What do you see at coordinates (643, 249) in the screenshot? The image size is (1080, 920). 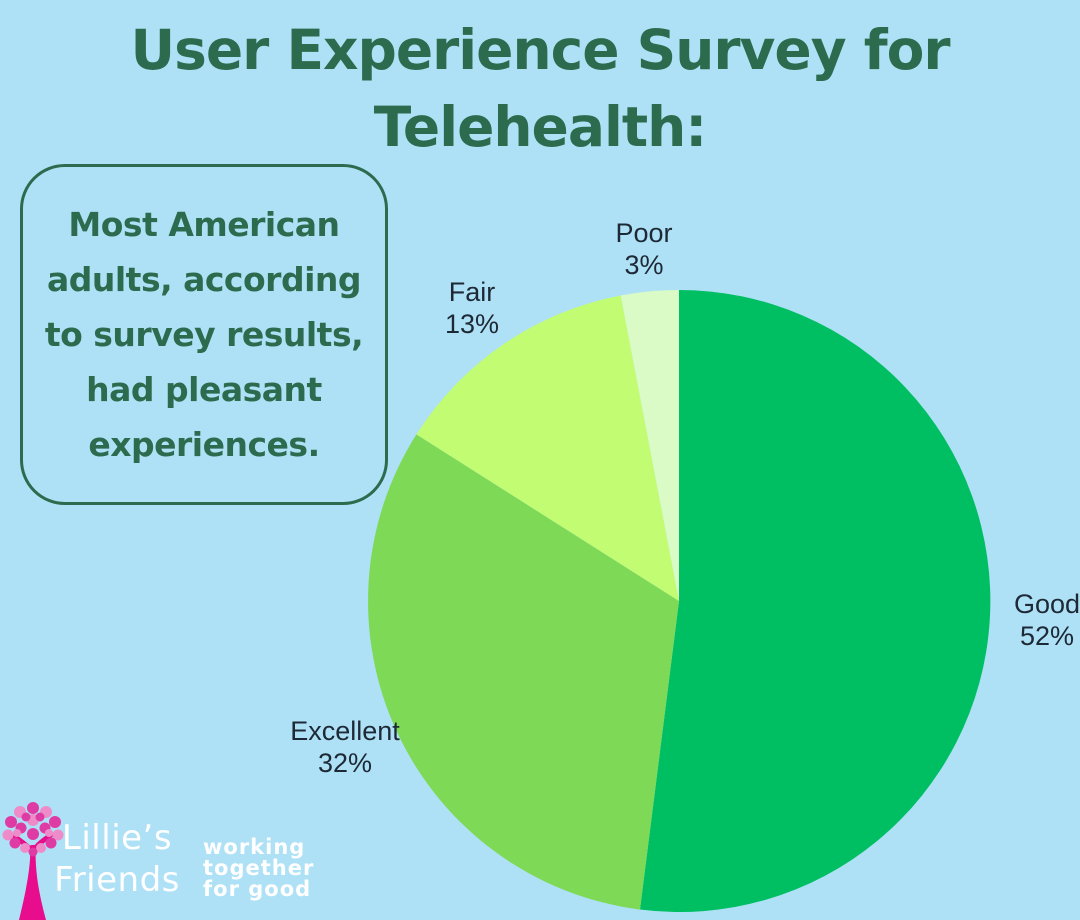 I see `pie-label-poor: Poor 3%` at bounding box center [643, 249].